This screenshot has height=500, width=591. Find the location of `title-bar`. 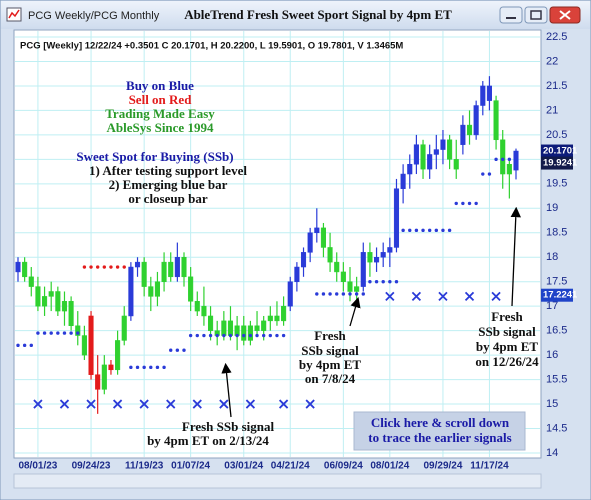

title-bar is located at coordinates (295, 15).